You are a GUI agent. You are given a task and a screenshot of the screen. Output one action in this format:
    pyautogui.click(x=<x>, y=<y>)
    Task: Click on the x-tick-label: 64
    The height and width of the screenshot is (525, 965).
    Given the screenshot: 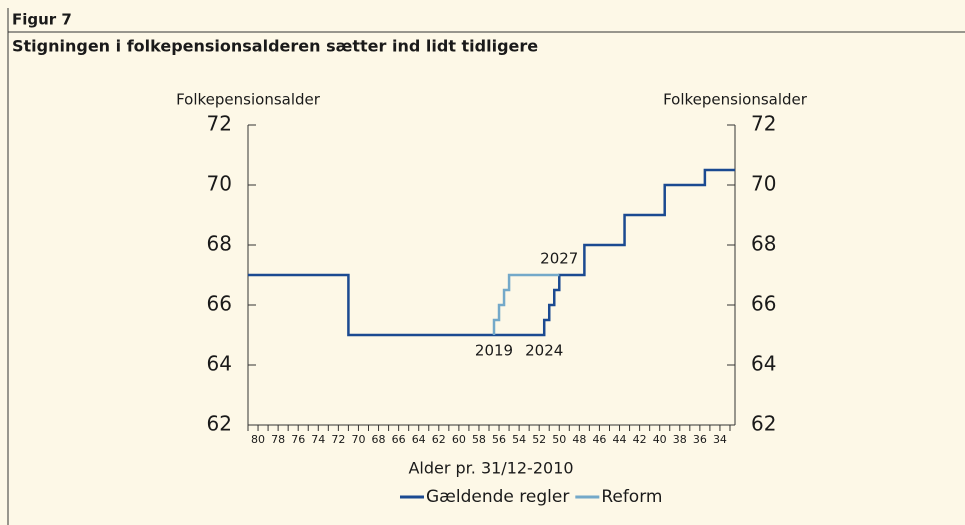 What is the action you would take?
    pyautogui.click(x=419, y=439)
    